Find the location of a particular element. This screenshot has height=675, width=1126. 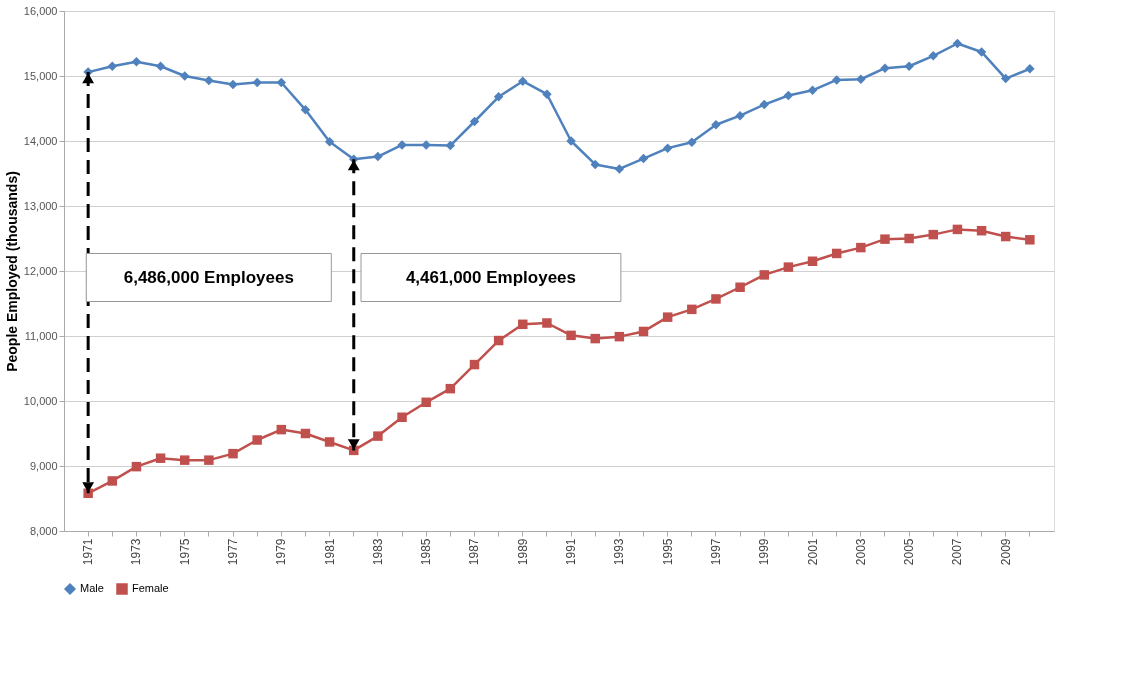

x-tick-label: 2009 is located at coordinates (1005, 552).